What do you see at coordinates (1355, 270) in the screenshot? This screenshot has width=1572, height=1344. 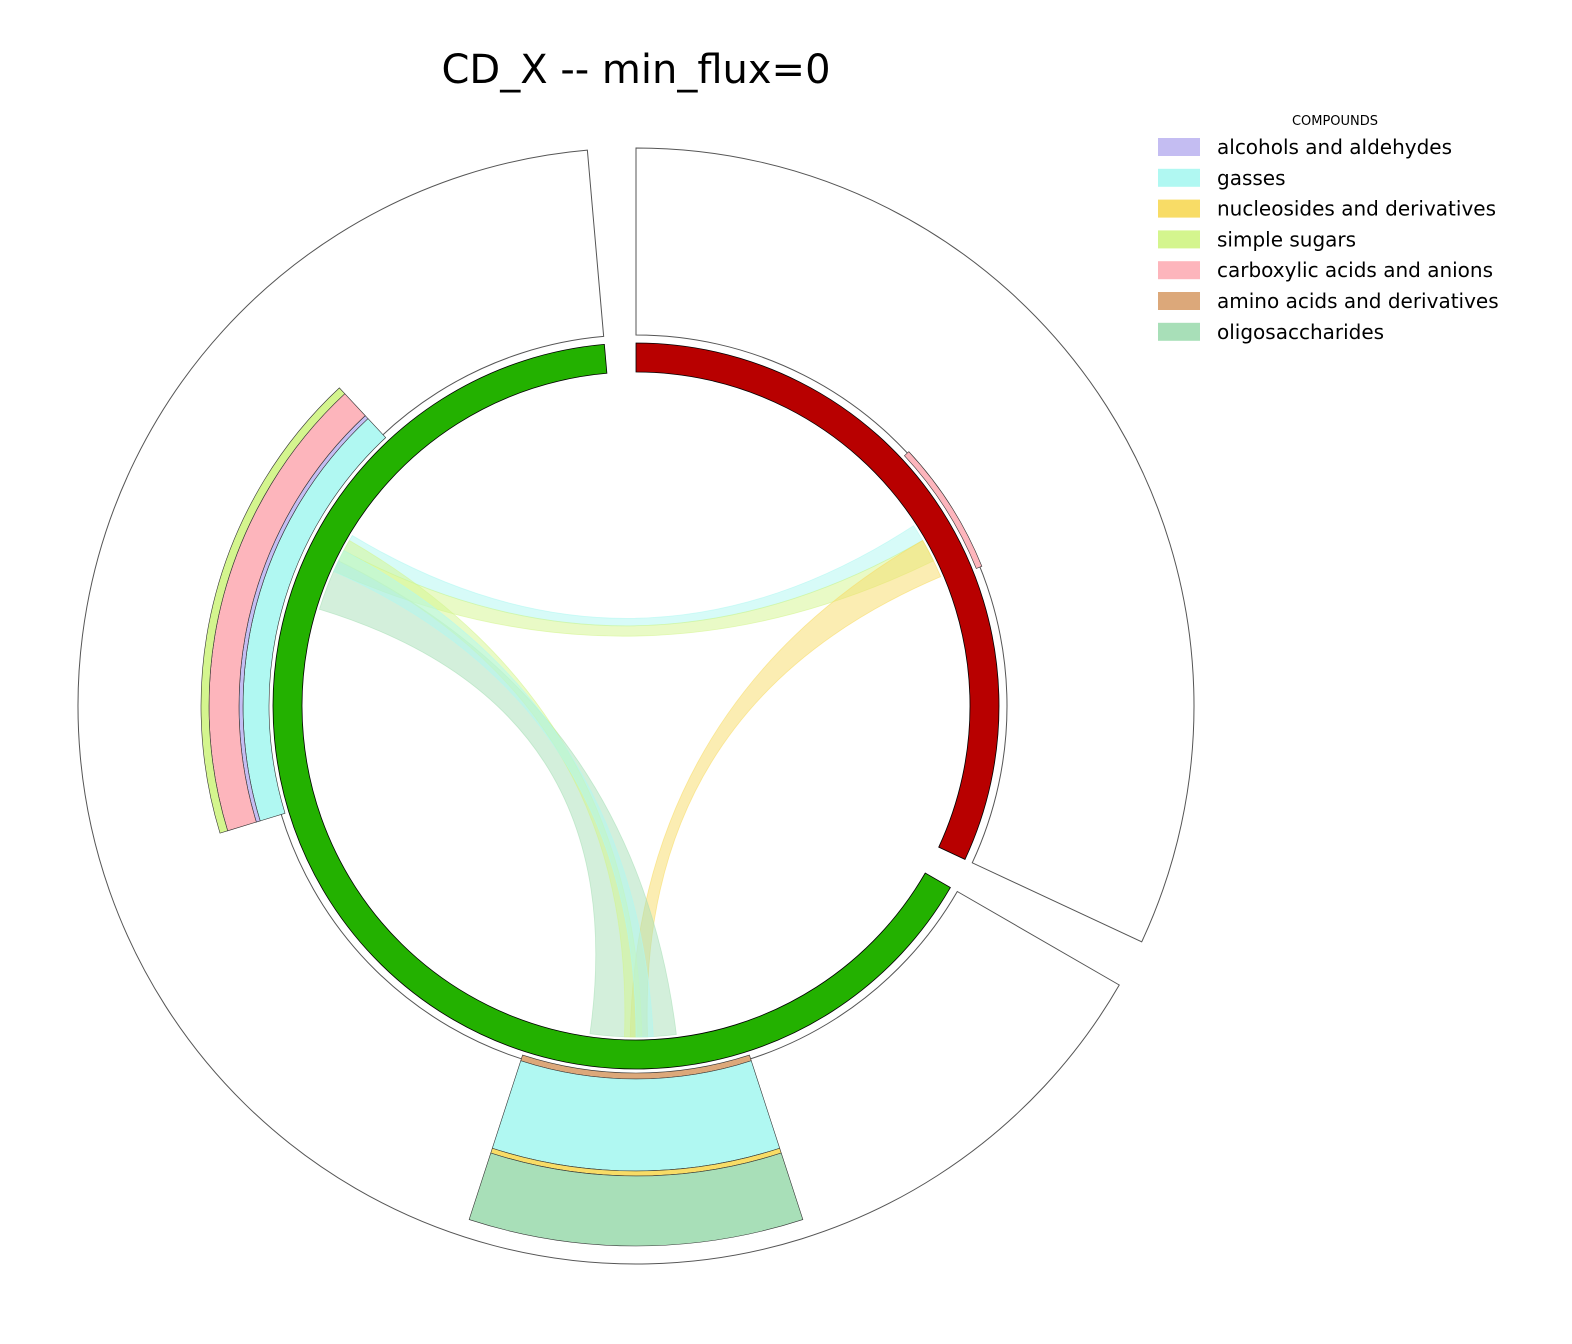 I see `legend-label: carboxylic acids and anions` at bounding box center [1355, 270].